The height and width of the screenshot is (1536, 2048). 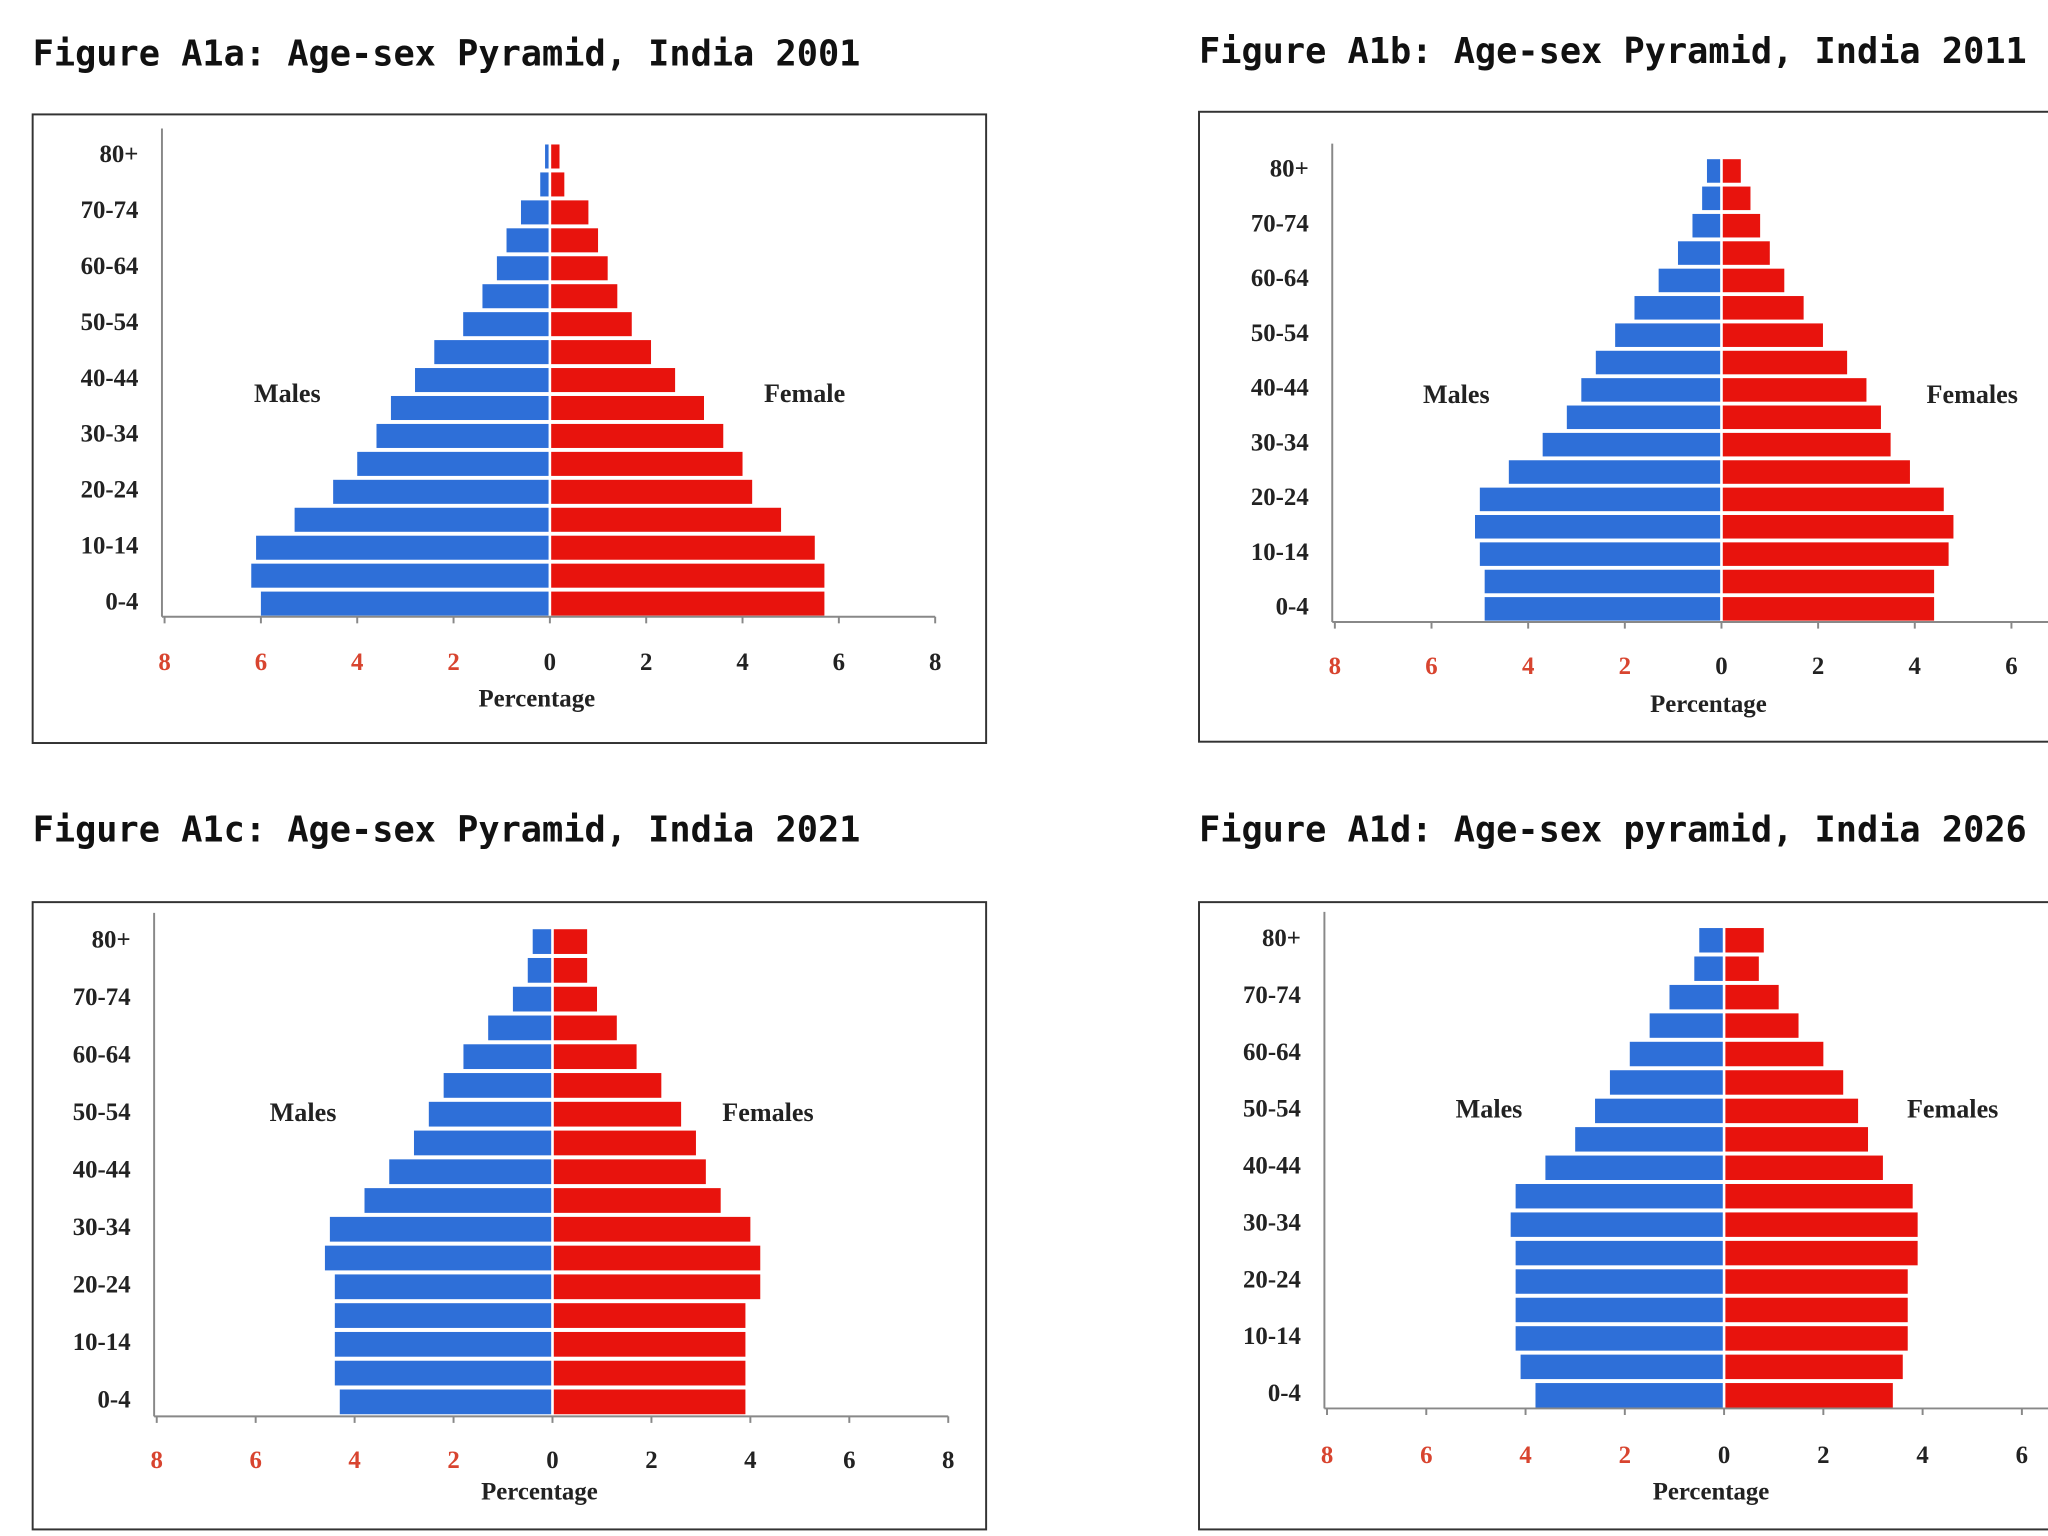 What do you see at coordinates (550, 662) in the screenshot?
I see `x-tick-label: 0` at bounding box center [550, 662].